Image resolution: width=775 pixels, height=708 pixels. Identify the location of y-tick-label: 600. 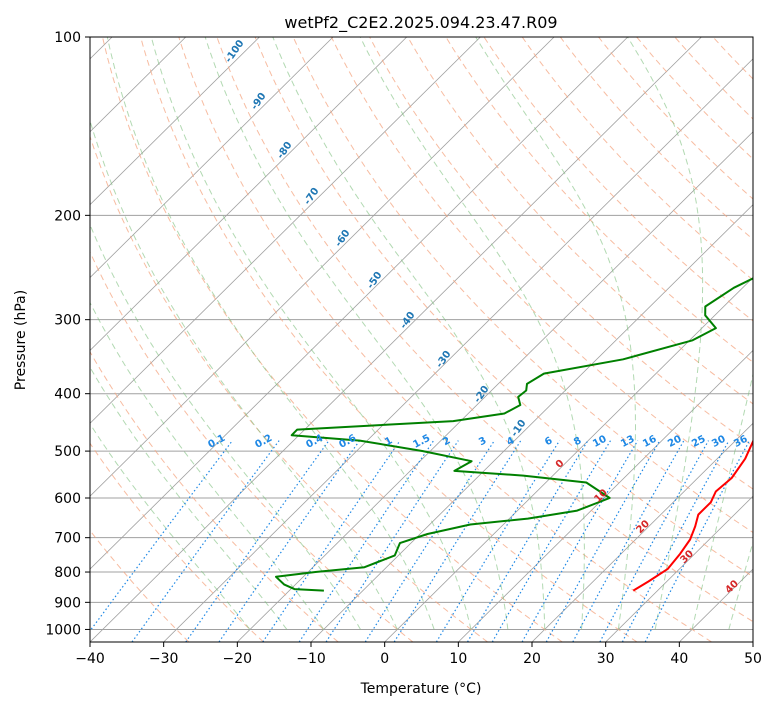
(67, 499).